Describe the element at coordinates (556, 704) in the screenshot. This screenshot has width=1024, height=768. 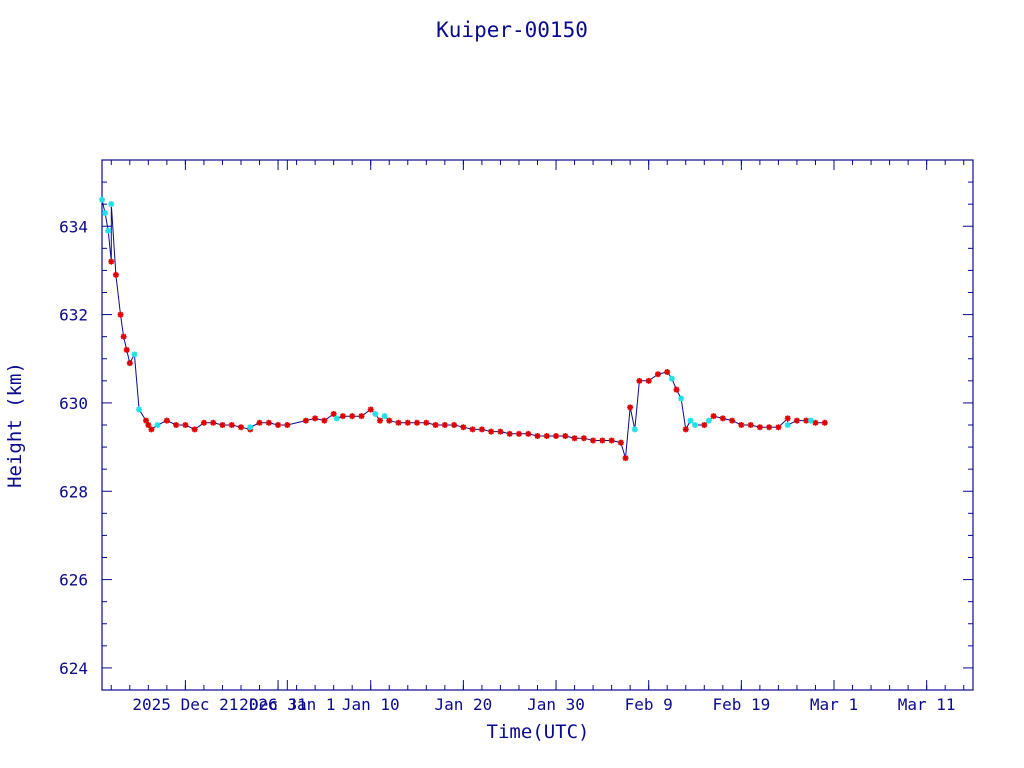
I see `x-tick-label: Jan 30` at that location.